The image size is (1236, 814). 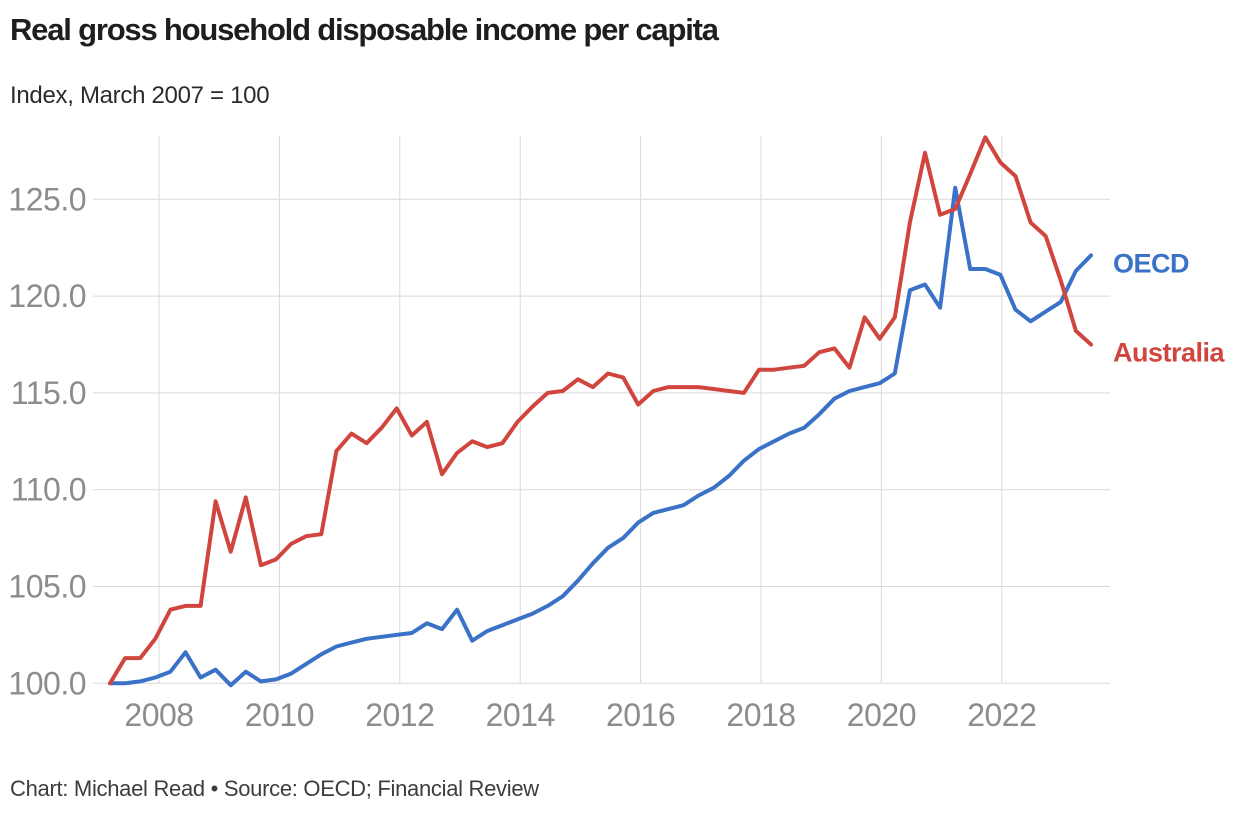 I want to click on x-tick-label: 2014, so click(x=520, y=715).